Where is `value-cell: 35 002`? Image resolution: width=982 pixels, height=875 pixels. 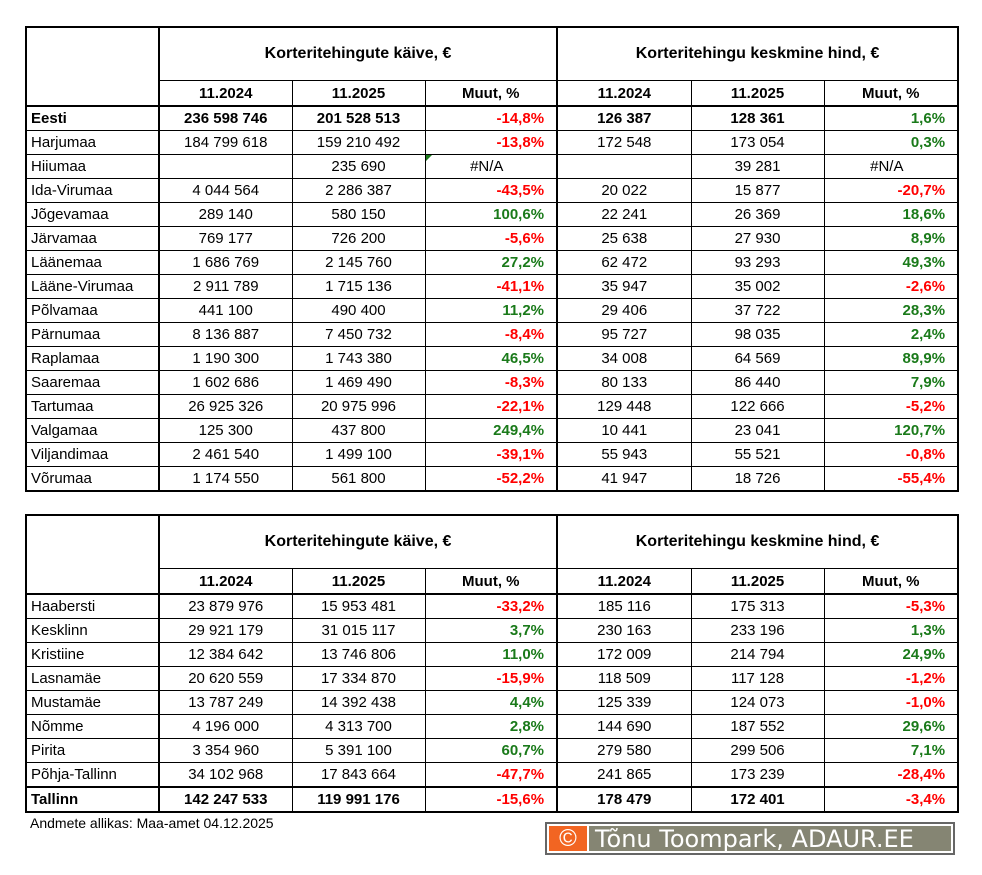 value-cell: 35 002 is located at coordinates (757, 286).